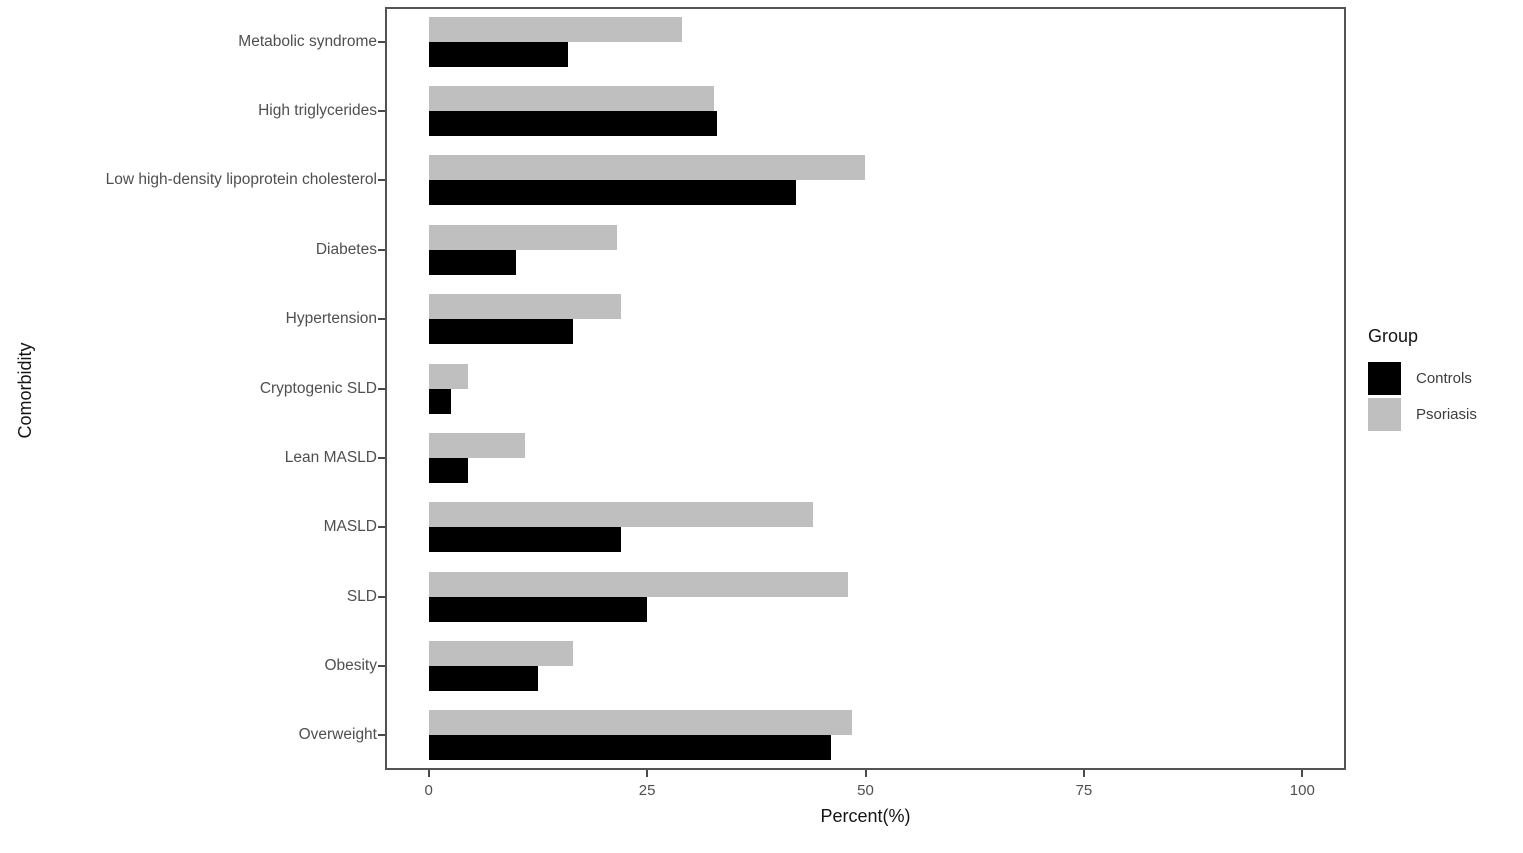 This screenshot has height=853, width=1523. What do you see at coordinates (381, 665) in the screenshot?
I see `y-tick-obesity` at bounding box center [381, 665].